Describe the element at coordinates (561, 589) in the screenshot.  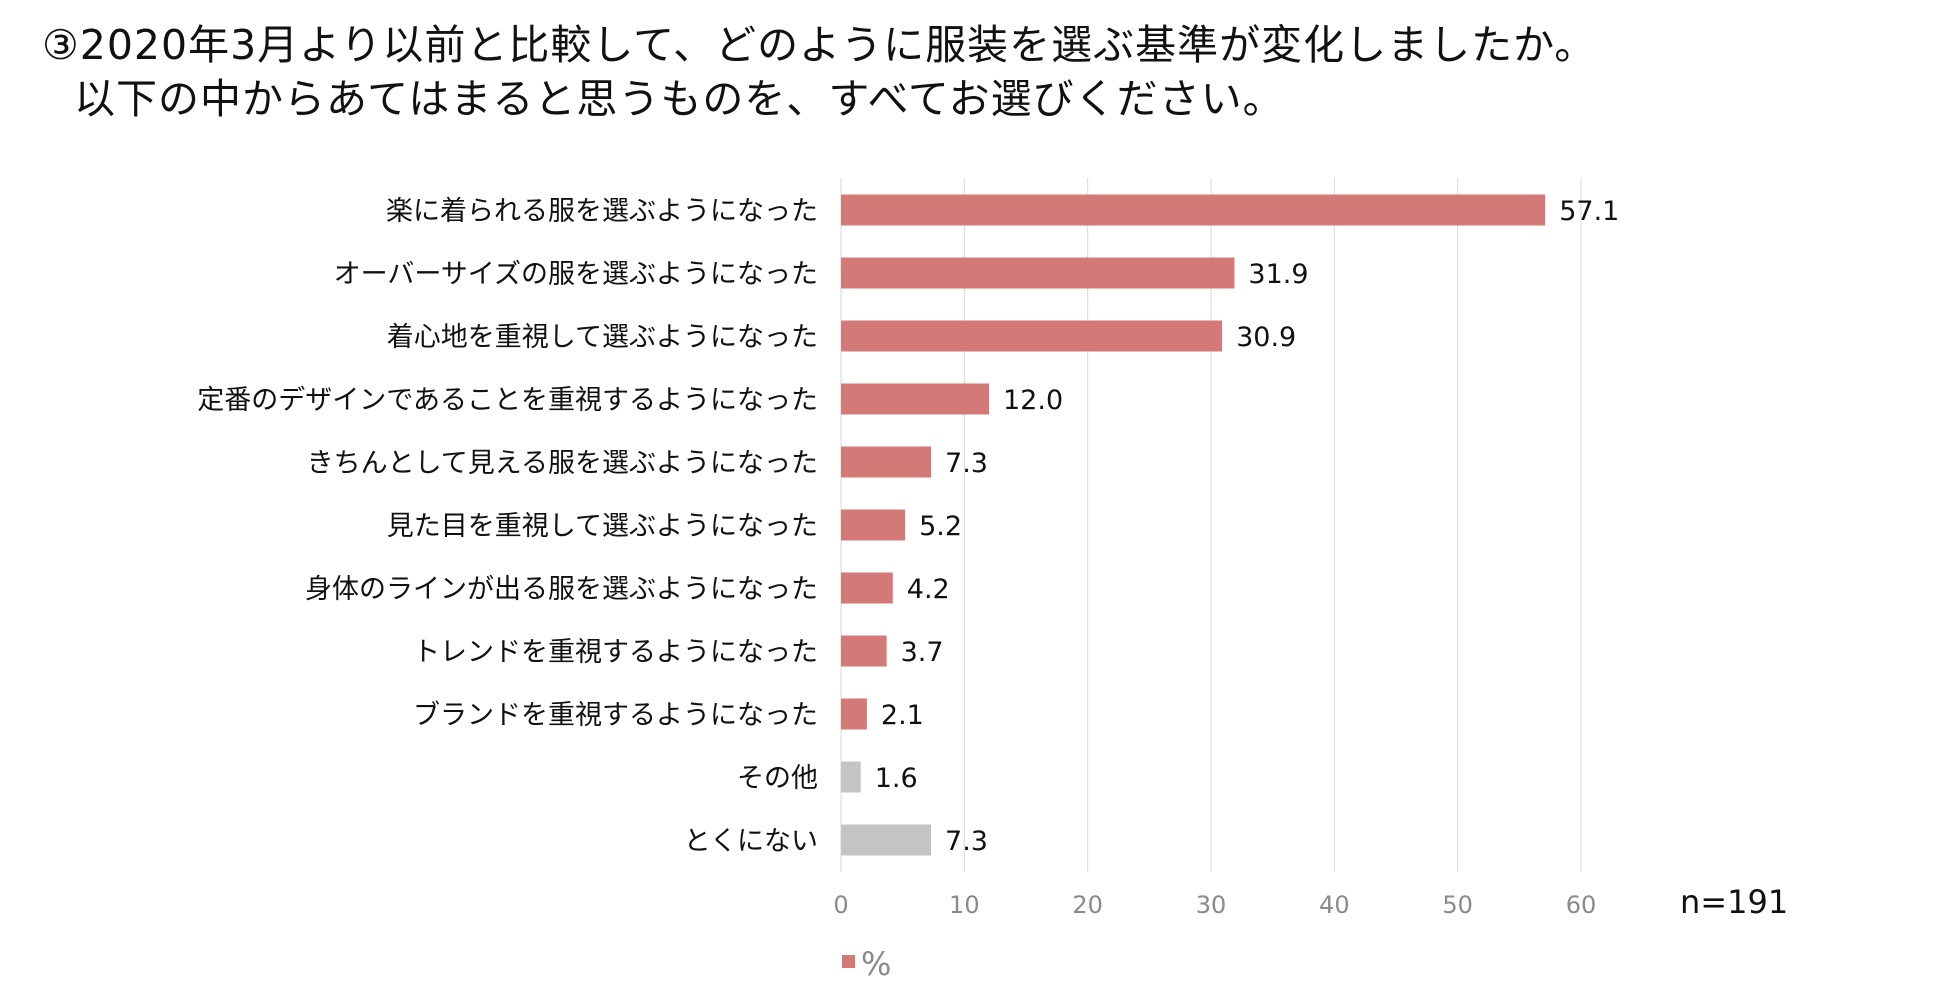
I see `category-label: 身体のラインが出る服を選ぶようになった` at that location.